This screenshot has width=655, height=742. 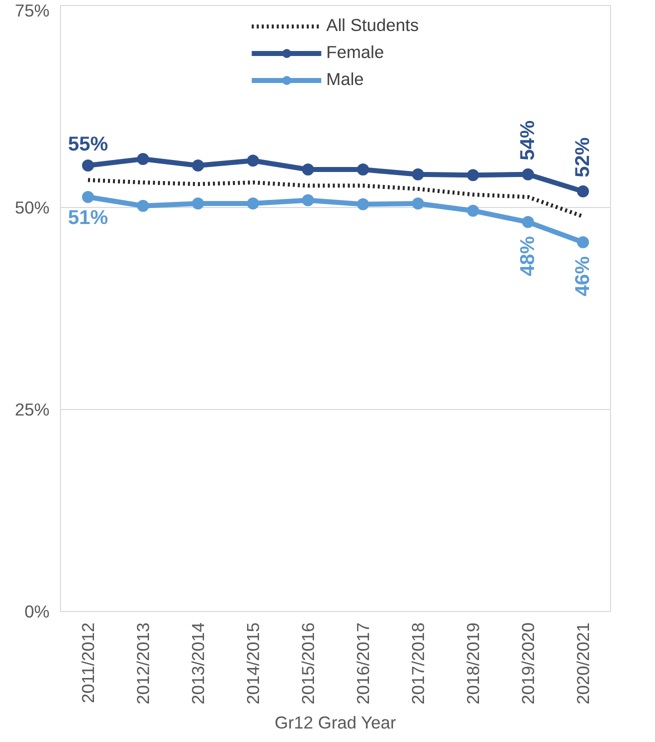 I want to click on x-tick-label: 2020/2021, so click(x=583, y=663).